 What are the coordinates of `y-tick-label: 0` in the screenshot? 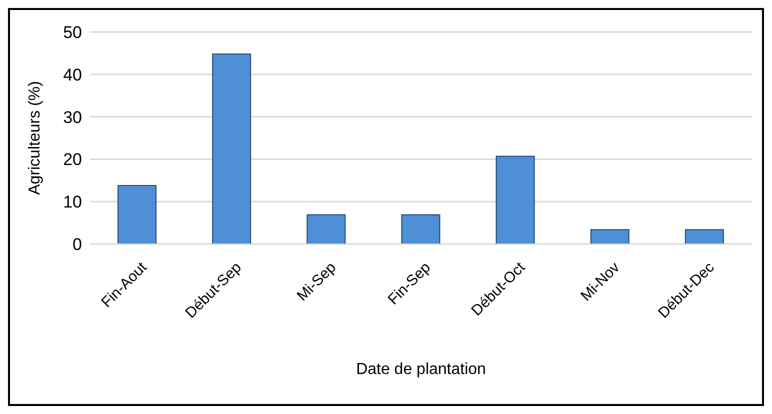 It's located at (77, 244).